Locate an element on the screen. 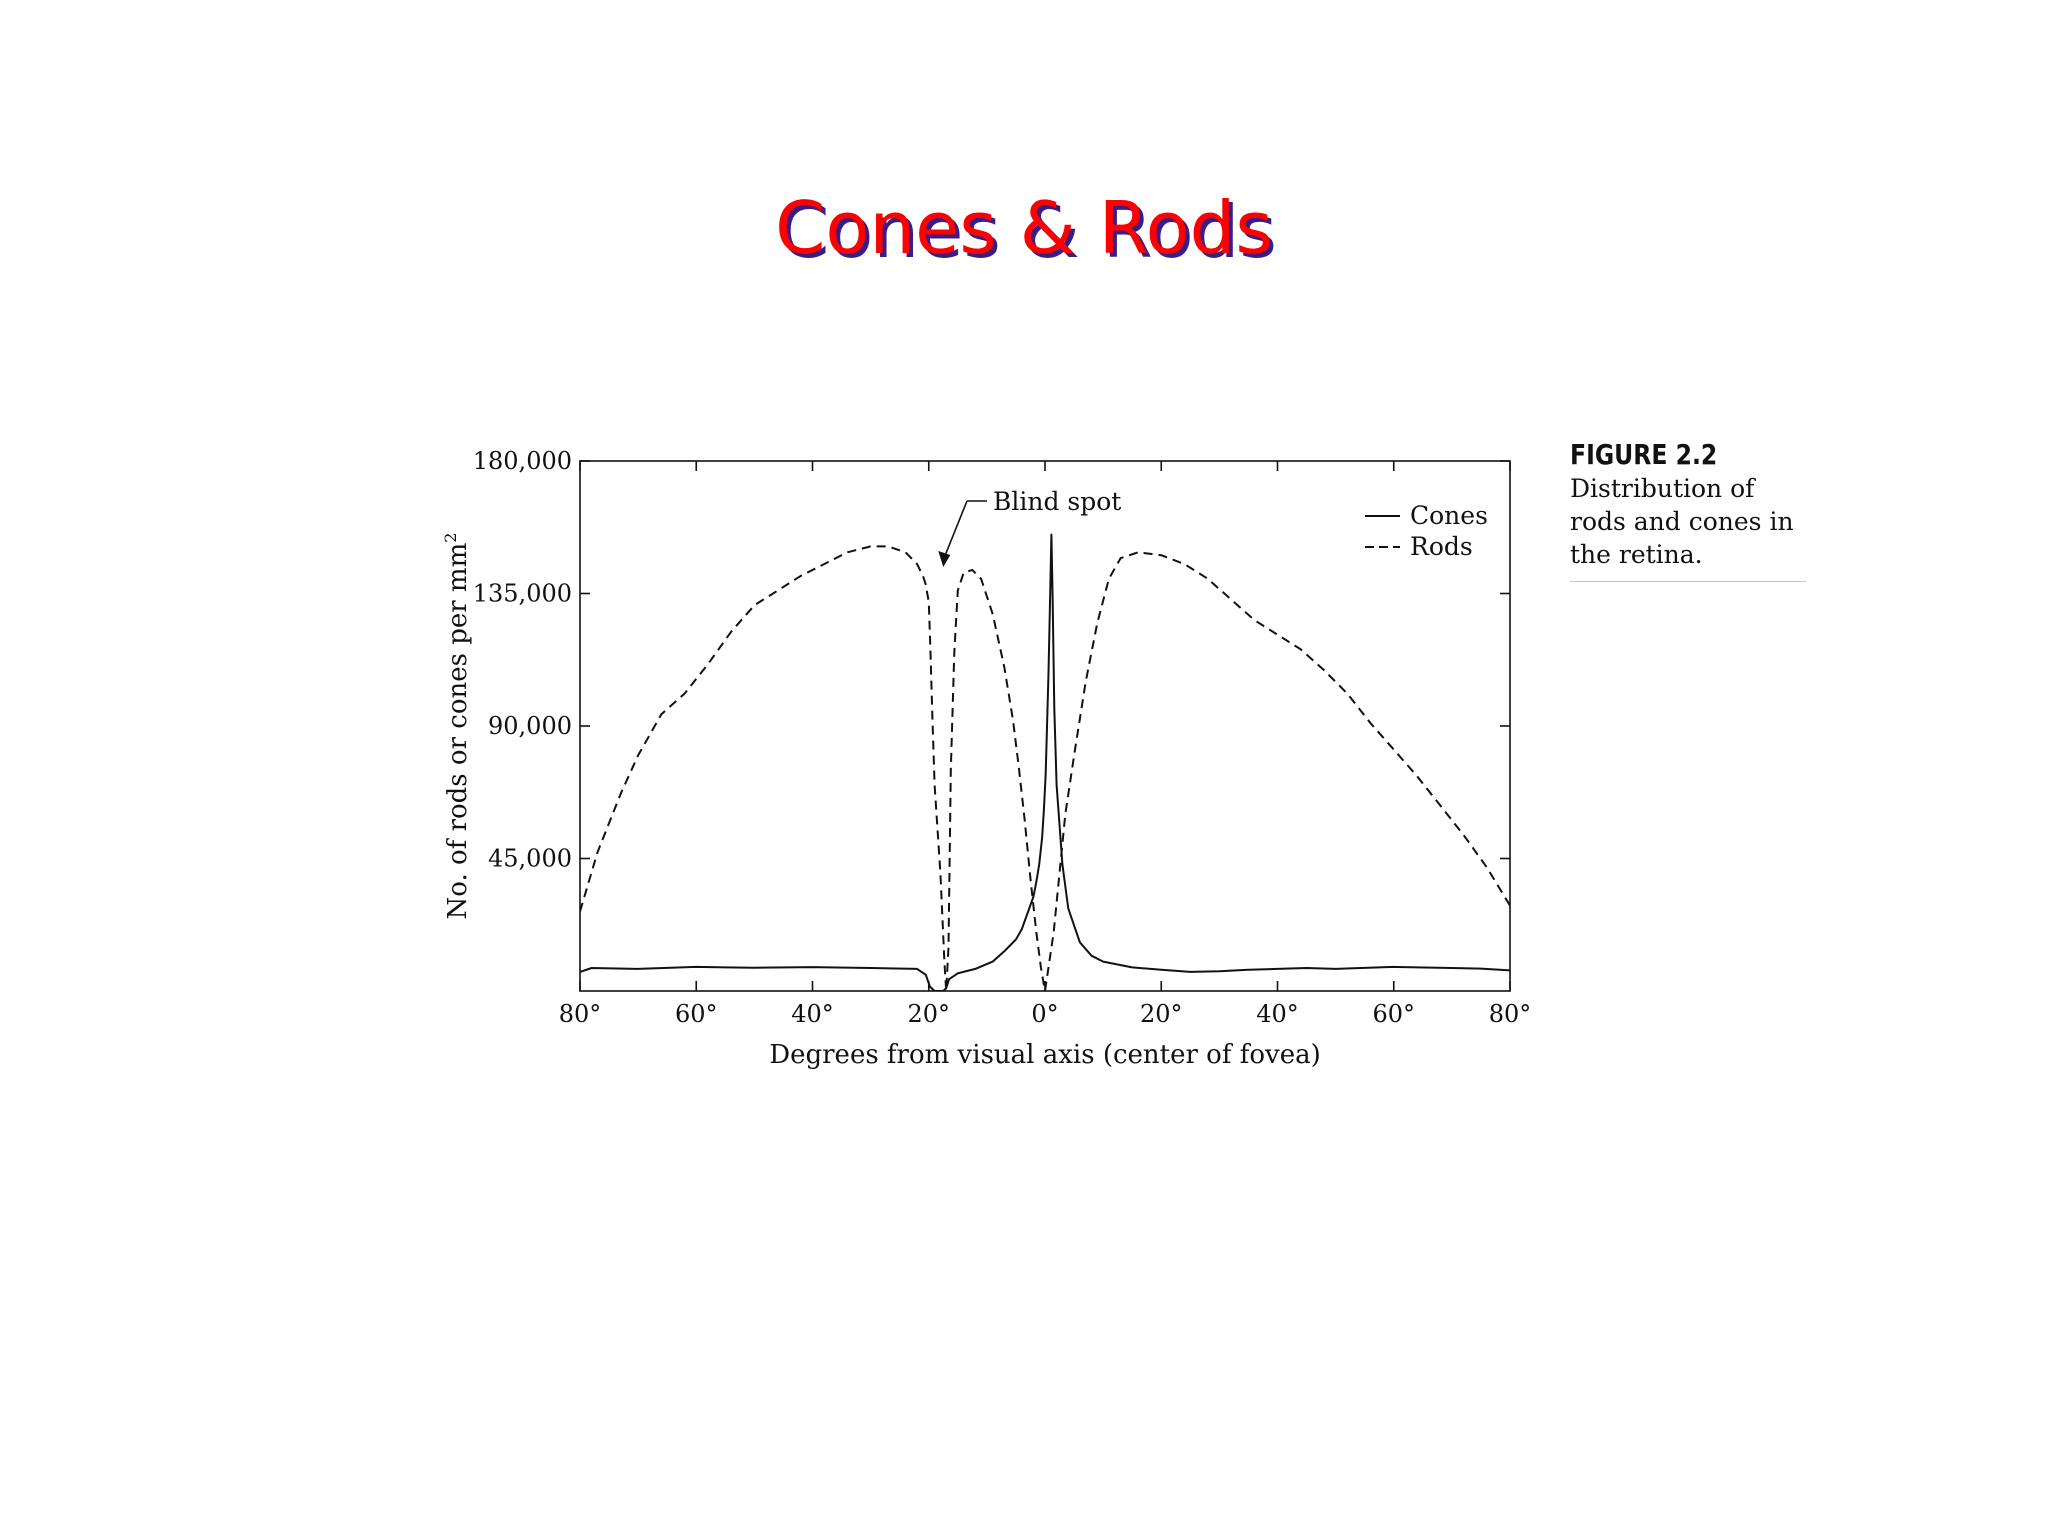 The image size is (2048, 1536). legend-label-rods: Rods is located at coordinates (1441, 546).